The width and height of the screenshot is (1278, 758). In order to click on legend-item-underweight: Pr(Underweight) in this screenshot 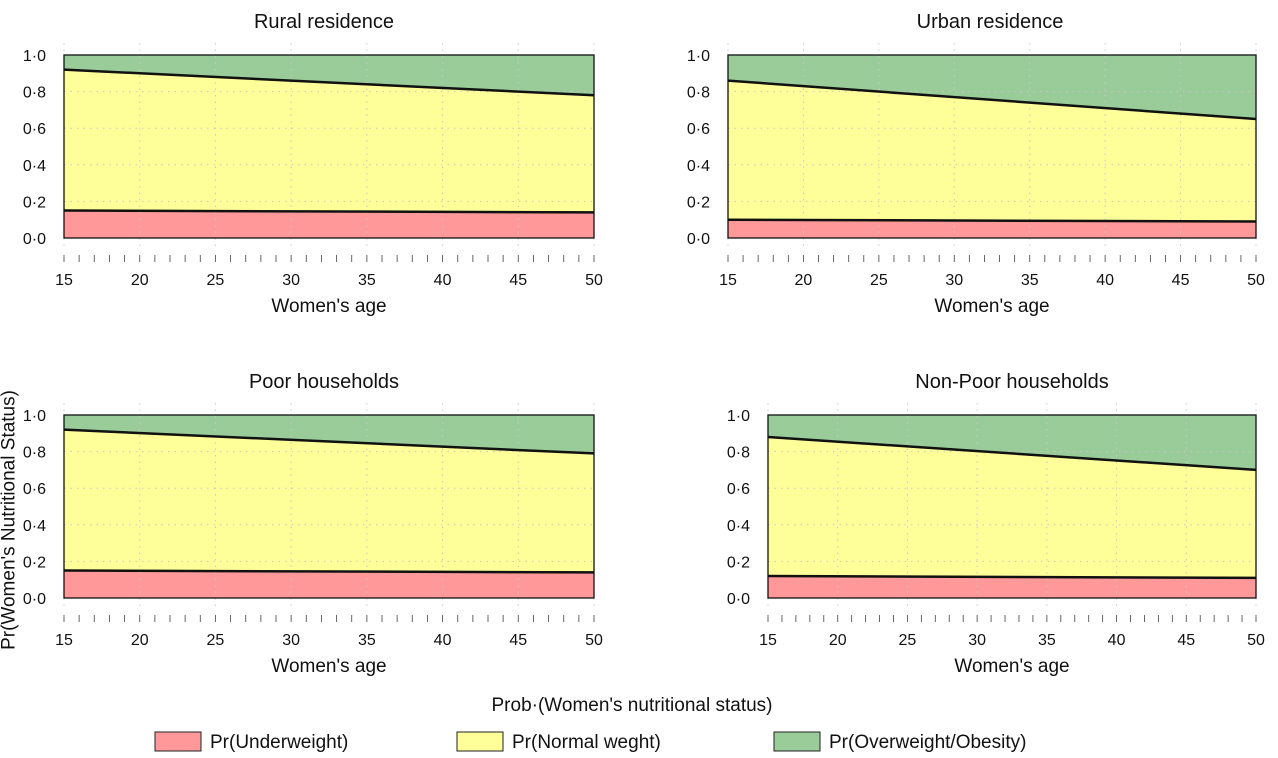, I will do `click(251, 742)`.